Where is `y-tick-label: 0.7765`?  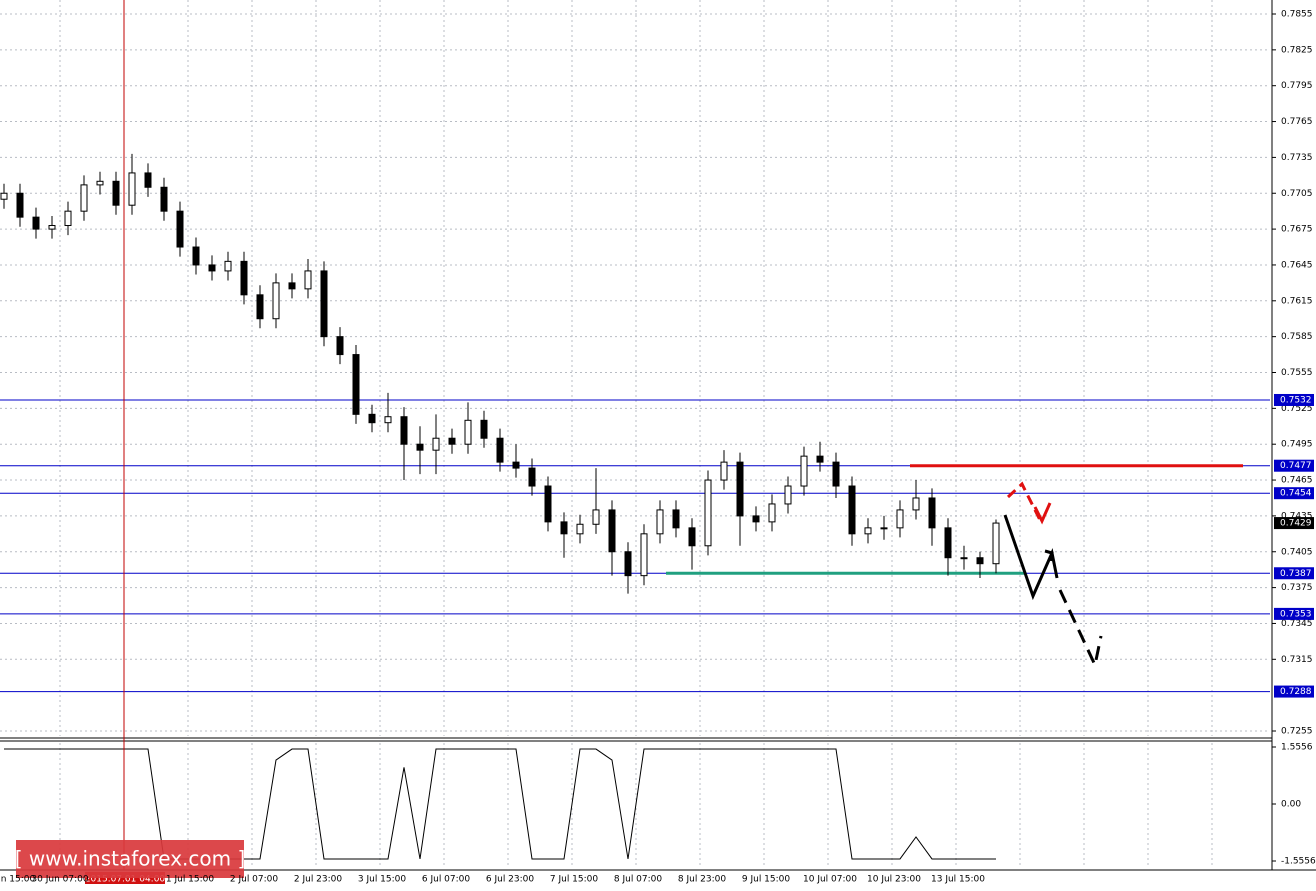
y-tick-label: 0.7765 is located at coordinates (1297, 122).